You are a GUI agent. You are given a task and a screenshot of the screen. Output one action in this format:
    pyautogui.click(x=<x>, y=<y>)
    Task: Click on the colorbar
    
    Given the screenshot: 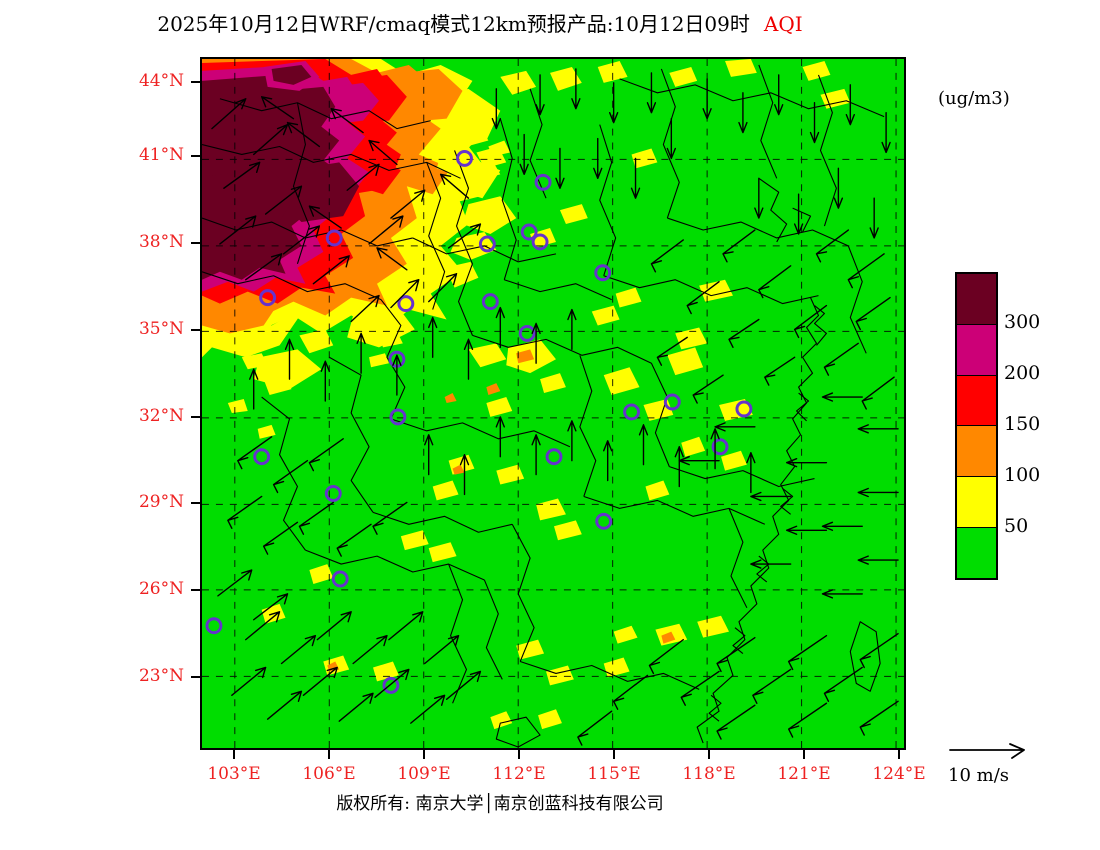 What is the action you would take?
    pyautogui.click(x=976, y=426)
    